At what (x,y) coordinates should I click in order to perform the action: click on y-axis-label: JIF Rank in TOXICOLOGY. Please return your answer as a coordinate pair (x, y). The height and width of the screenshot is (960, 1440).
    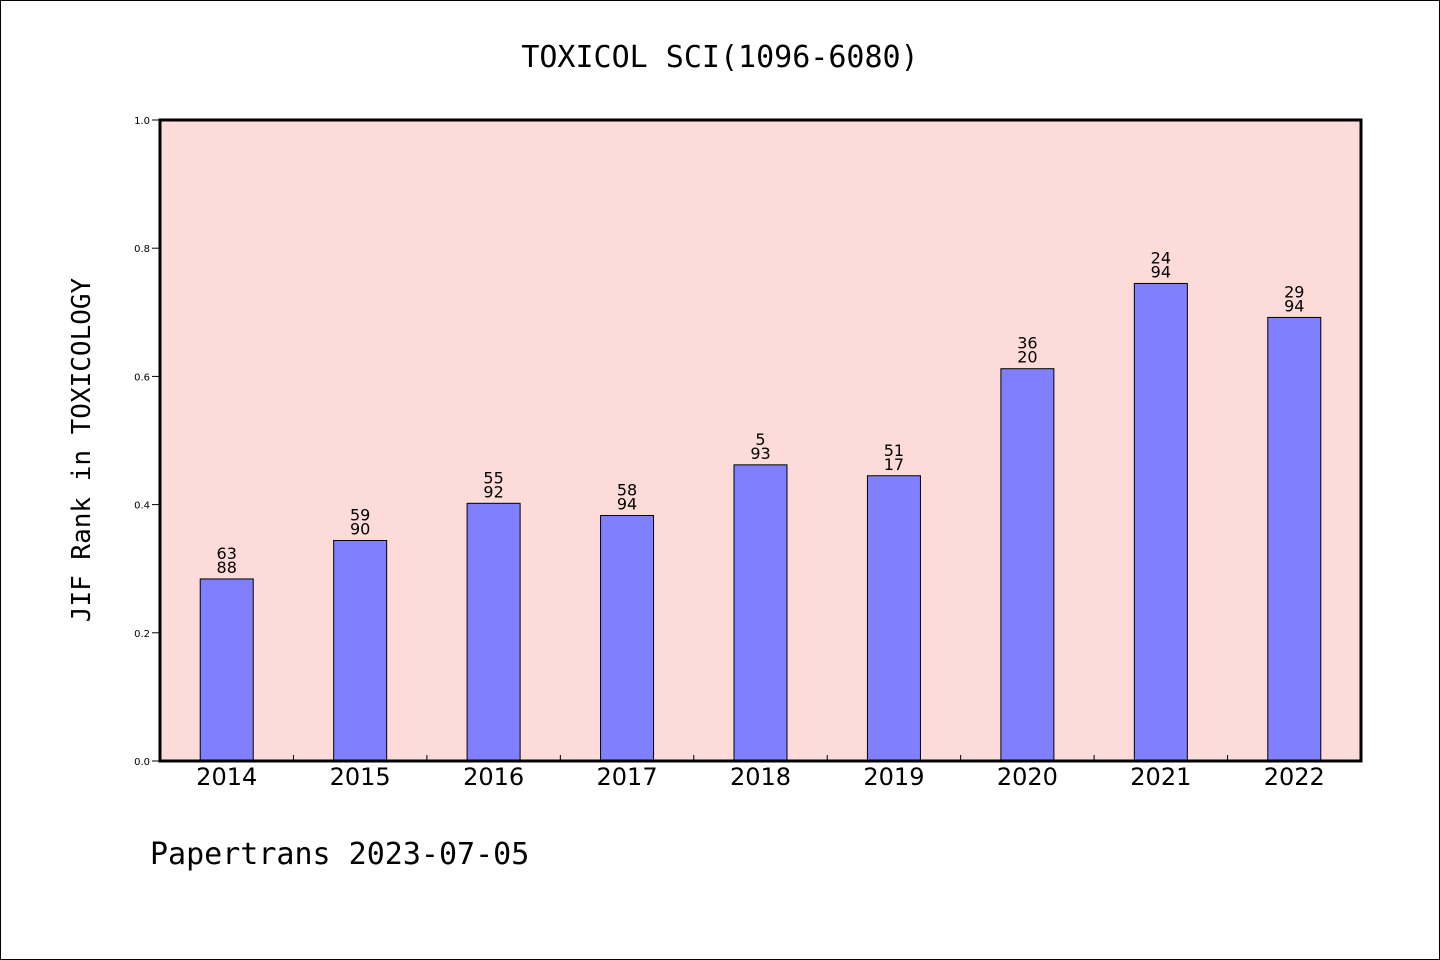
    Looking at the image, I should click on (82, 449).